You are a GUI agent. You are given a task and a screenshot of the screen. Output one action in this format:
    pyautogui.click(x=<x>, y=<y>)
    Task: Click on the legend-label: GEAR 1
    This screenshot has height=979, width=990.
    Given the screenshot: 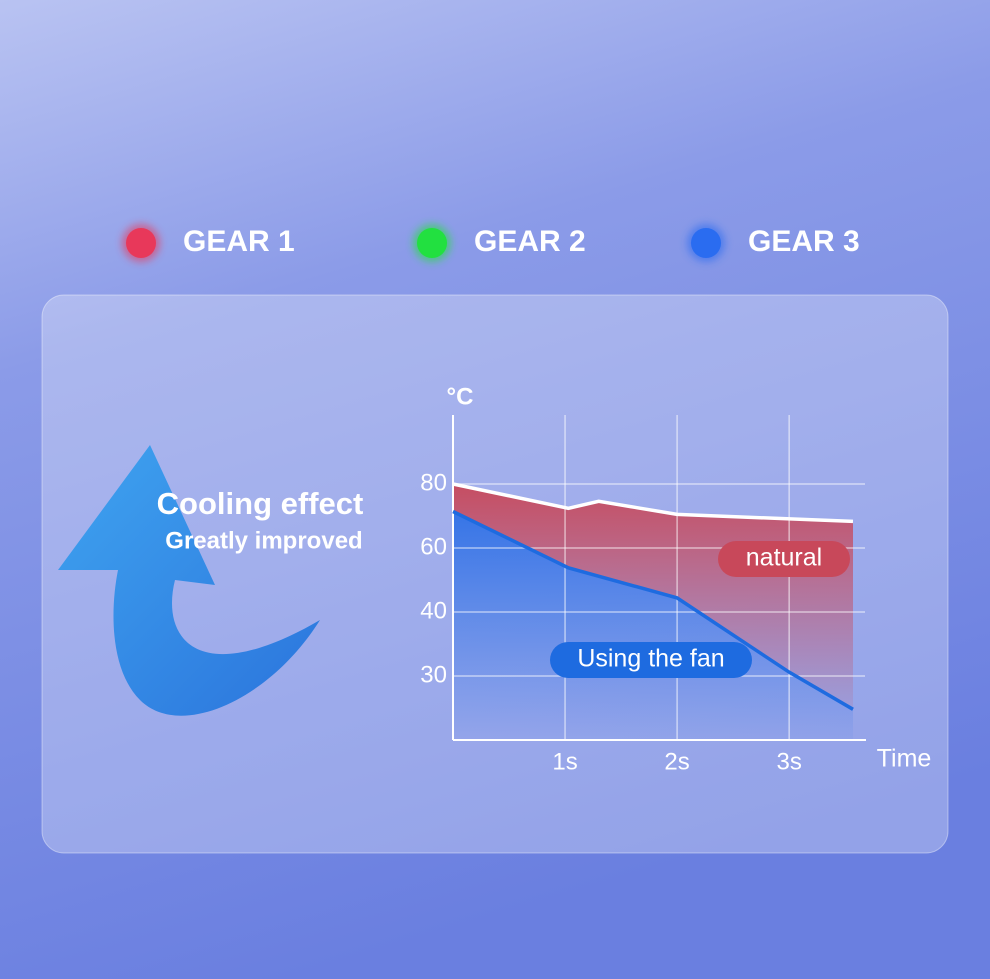 What is the action you would take?
    pyautogui.click(x=239, y=241)
    